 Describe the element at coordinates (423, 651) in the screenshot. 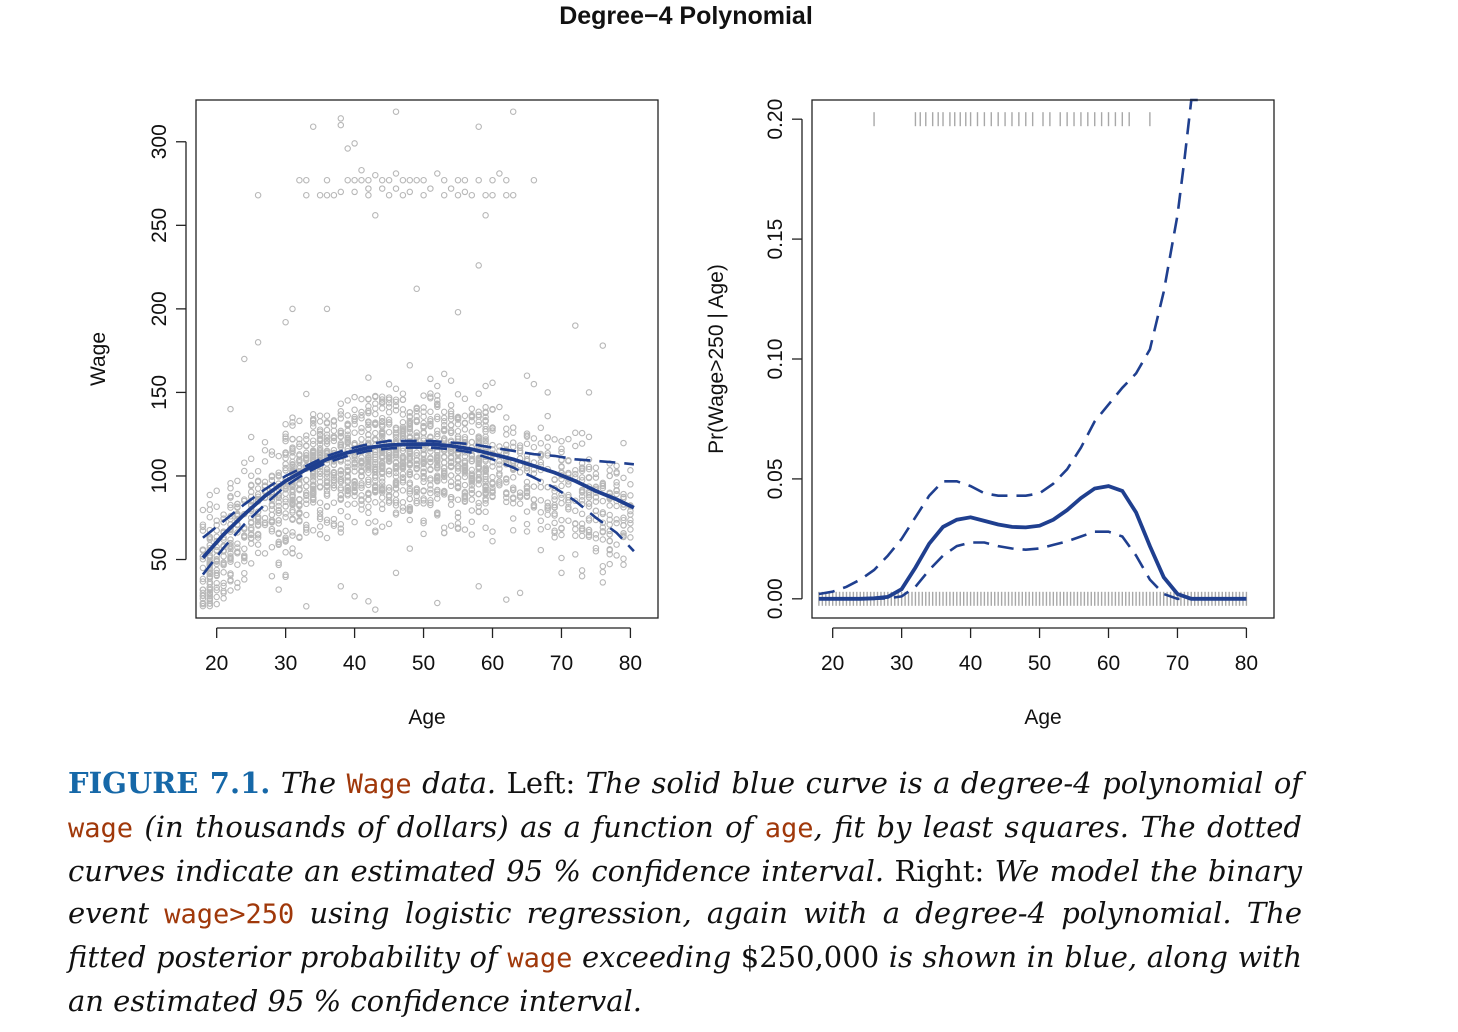

I see `left-x-axis: 20 30 40 50 60 70 80` at that location.